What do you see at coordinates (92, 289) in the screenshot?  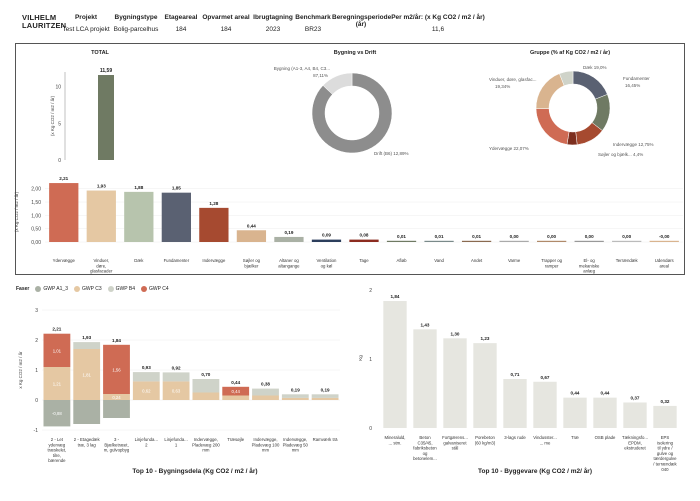 I see `legend-label: GWP C3` at bounding box center [92, 289].